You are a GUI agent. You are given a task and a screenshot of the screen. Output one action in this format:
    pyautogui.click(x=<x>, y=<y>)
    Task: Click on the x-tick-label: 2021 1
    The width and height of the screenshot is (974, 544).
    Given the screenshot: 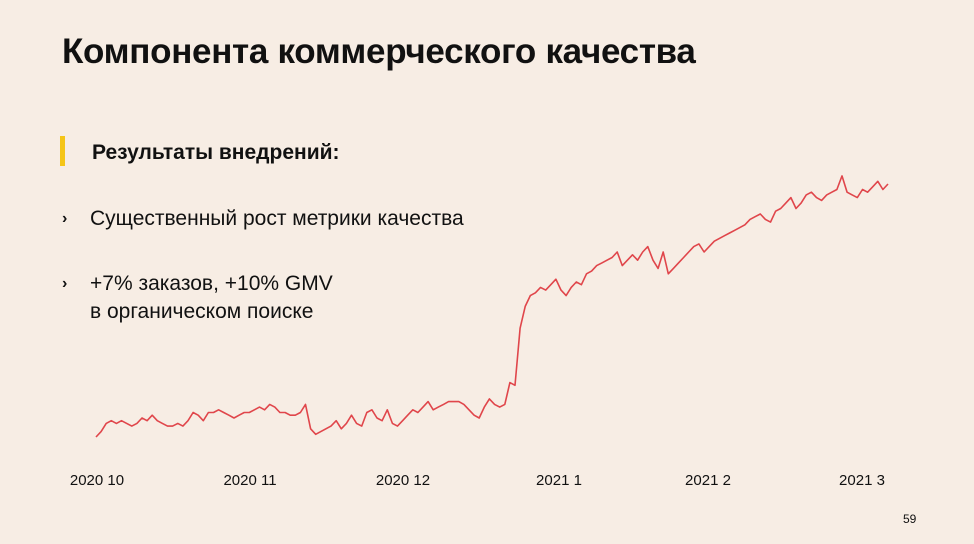 What is the action you would take?
    pyautogui.click(x=559, y=480)
    